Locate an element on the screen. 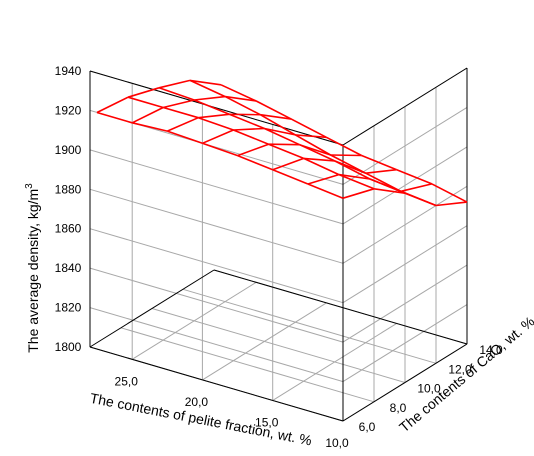 Image resolution: width=534 pixels, height=456 pixels. z-tick-label: 1840 is located at coordinates (68, 268).